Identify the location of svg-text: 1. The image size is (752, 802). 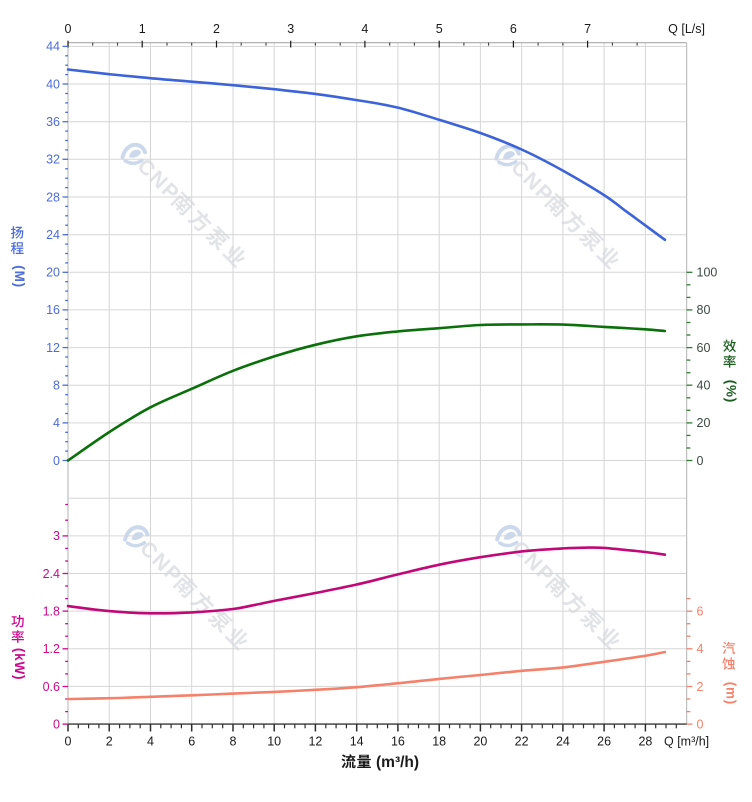
(142, 29).